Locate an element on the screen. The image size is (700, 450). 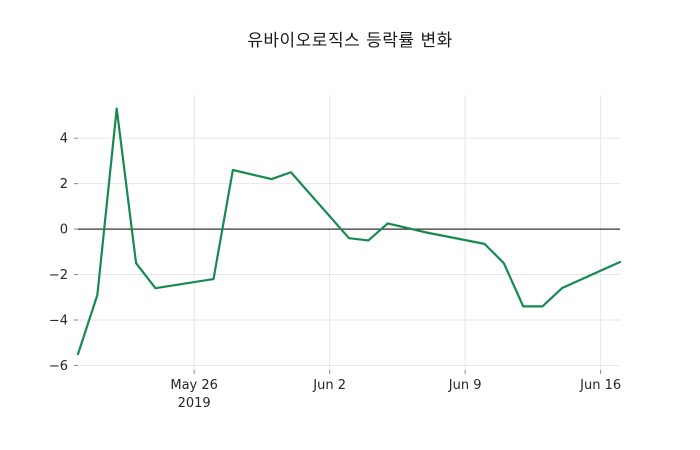
chart-title: 유바이오로직스 등락률 변화 is located at coordinates (350, 41).